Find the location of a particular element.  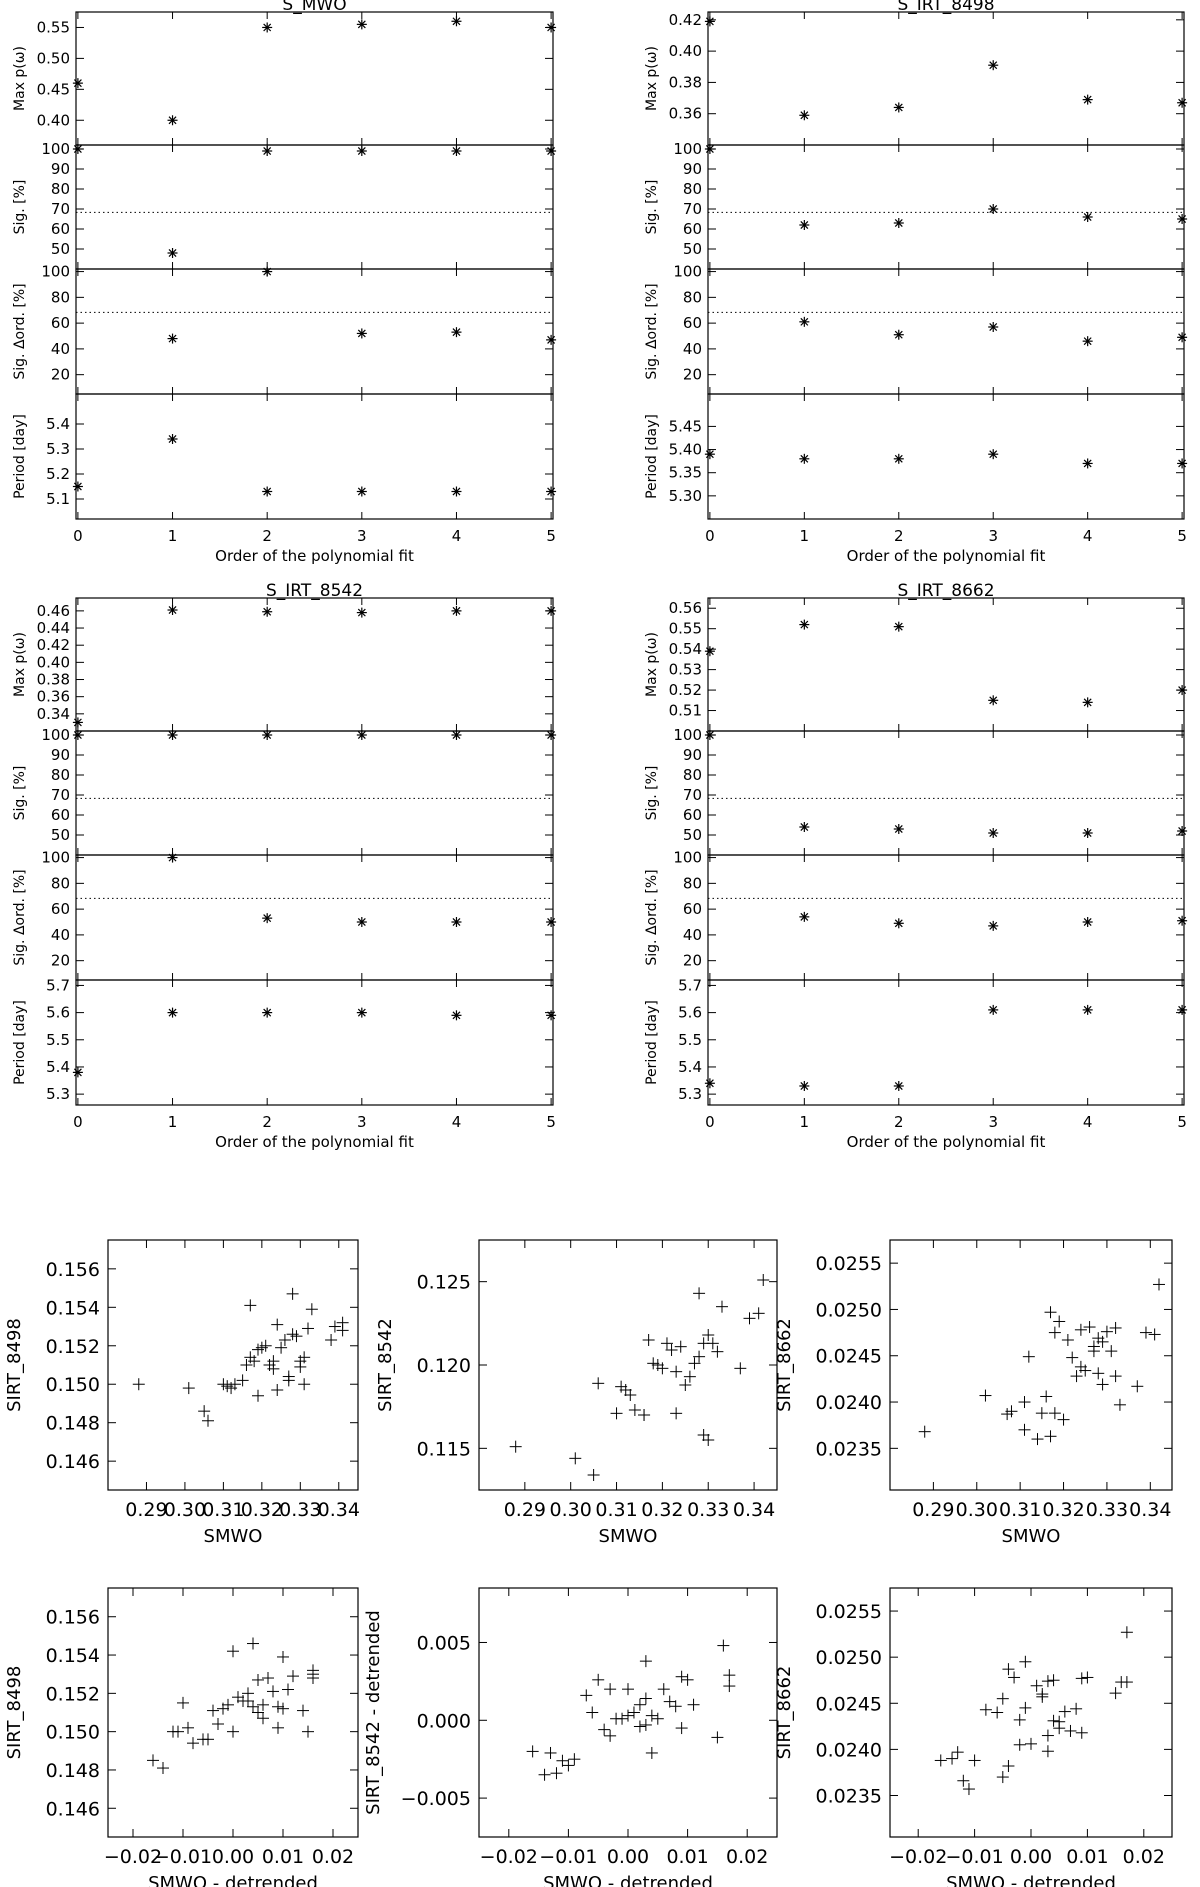

y-tick-label: 70 is located at coordinates (692, 209).